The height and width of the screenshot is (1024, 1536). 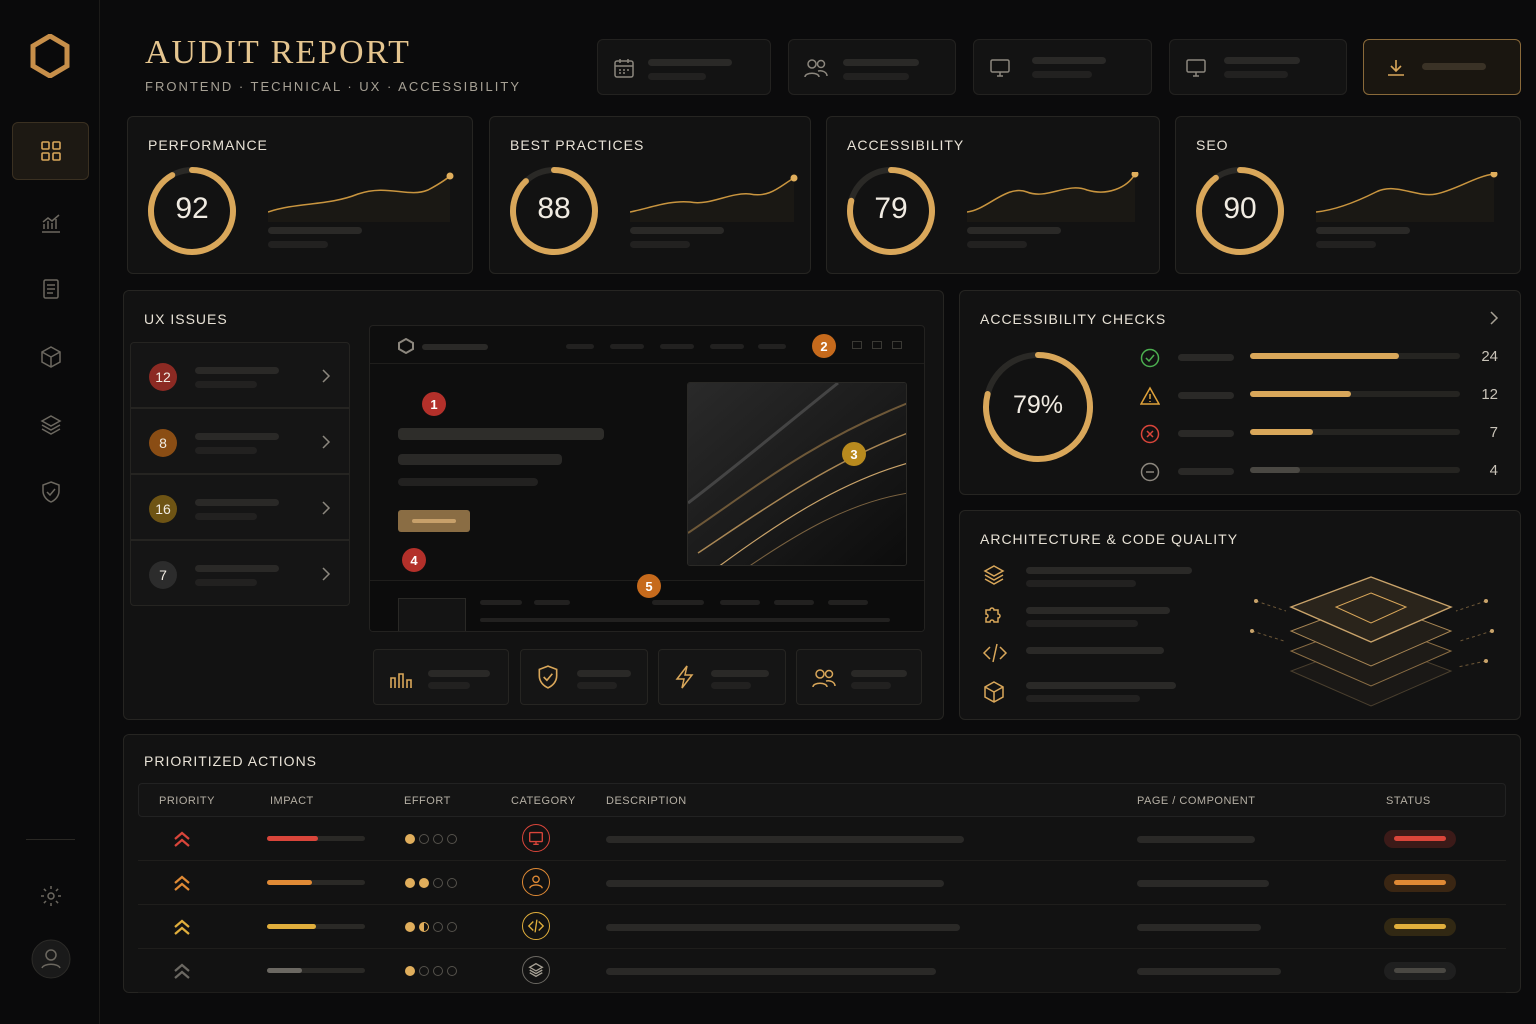 I want to click on shield-check-icon, so click(x=50, y=492).